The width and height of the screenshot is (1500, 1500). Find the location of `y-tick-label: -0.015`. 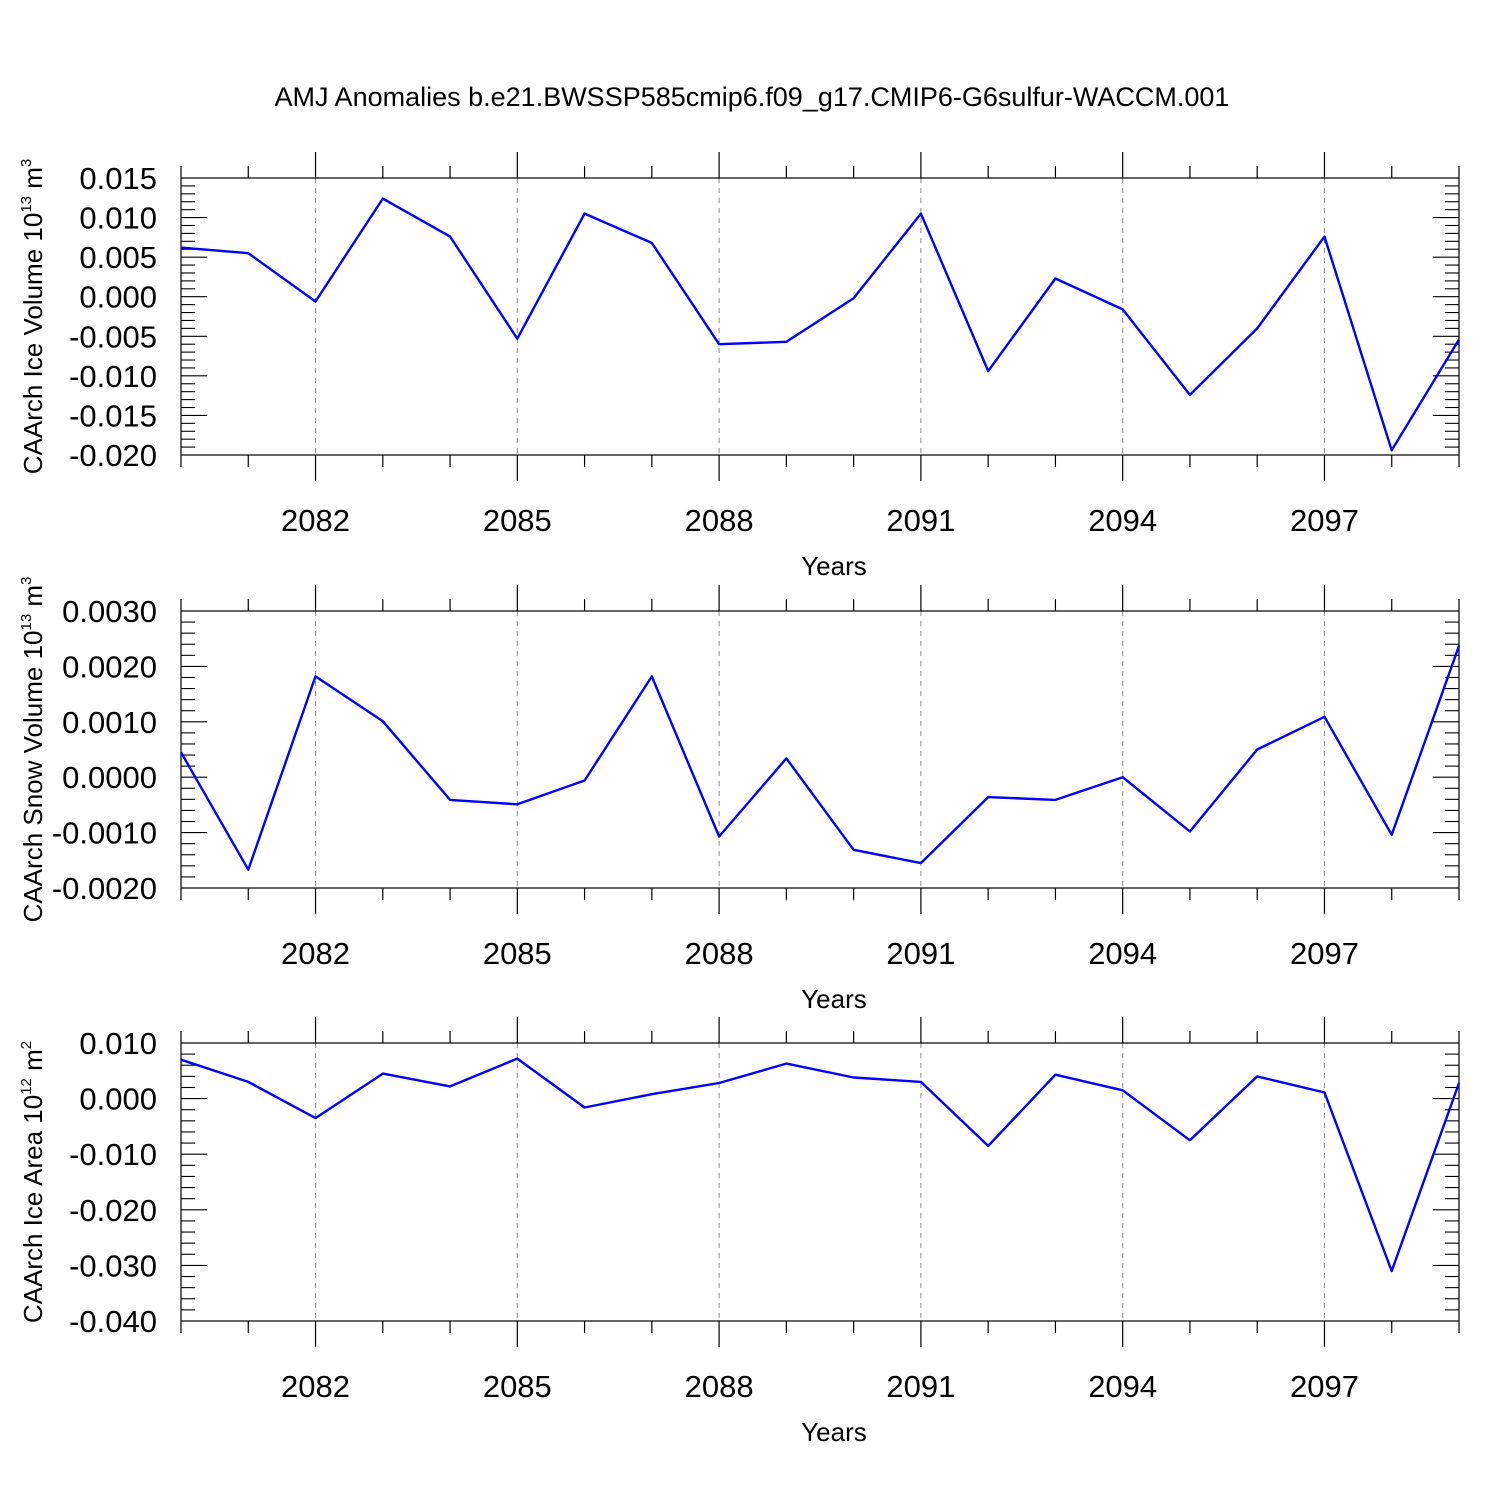

y-tick-label: -0.015 is located at coordinates (113, 415).